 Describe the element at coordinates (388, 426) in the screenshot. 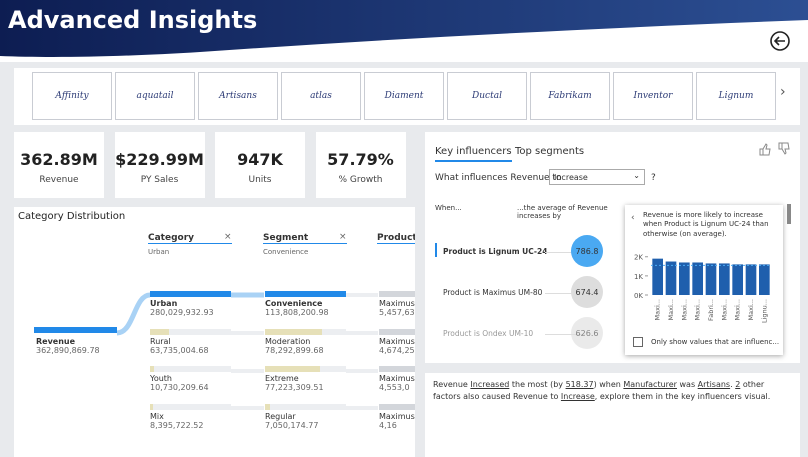

I see `node-value: 4,16` at that location.